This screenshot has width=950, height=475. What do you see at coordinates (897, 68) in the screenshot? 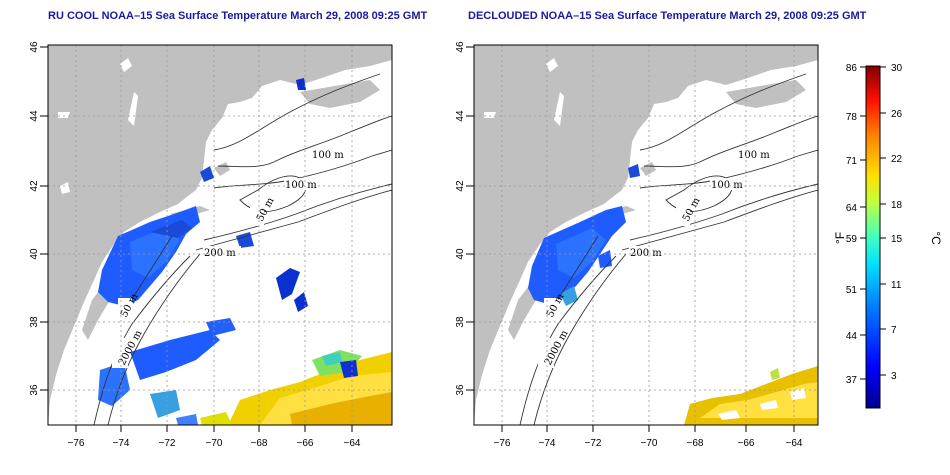
I see `cb-c-tick-30: 30` at bounding box center [897, 68].